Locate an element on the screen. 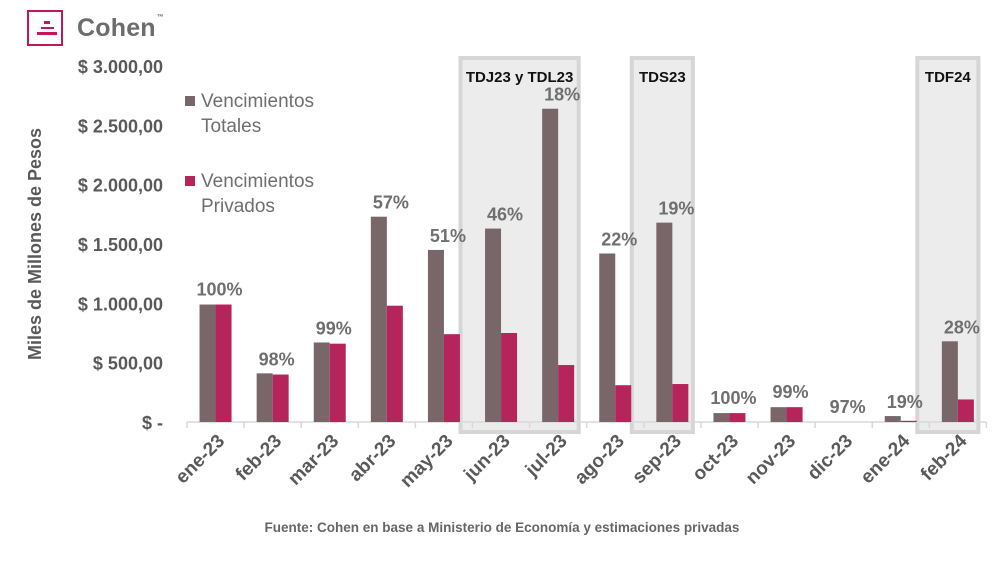 The width and height of the screenshot is (1004, 563). brand-name: Cohen™ is located at coordinates (120, 28).